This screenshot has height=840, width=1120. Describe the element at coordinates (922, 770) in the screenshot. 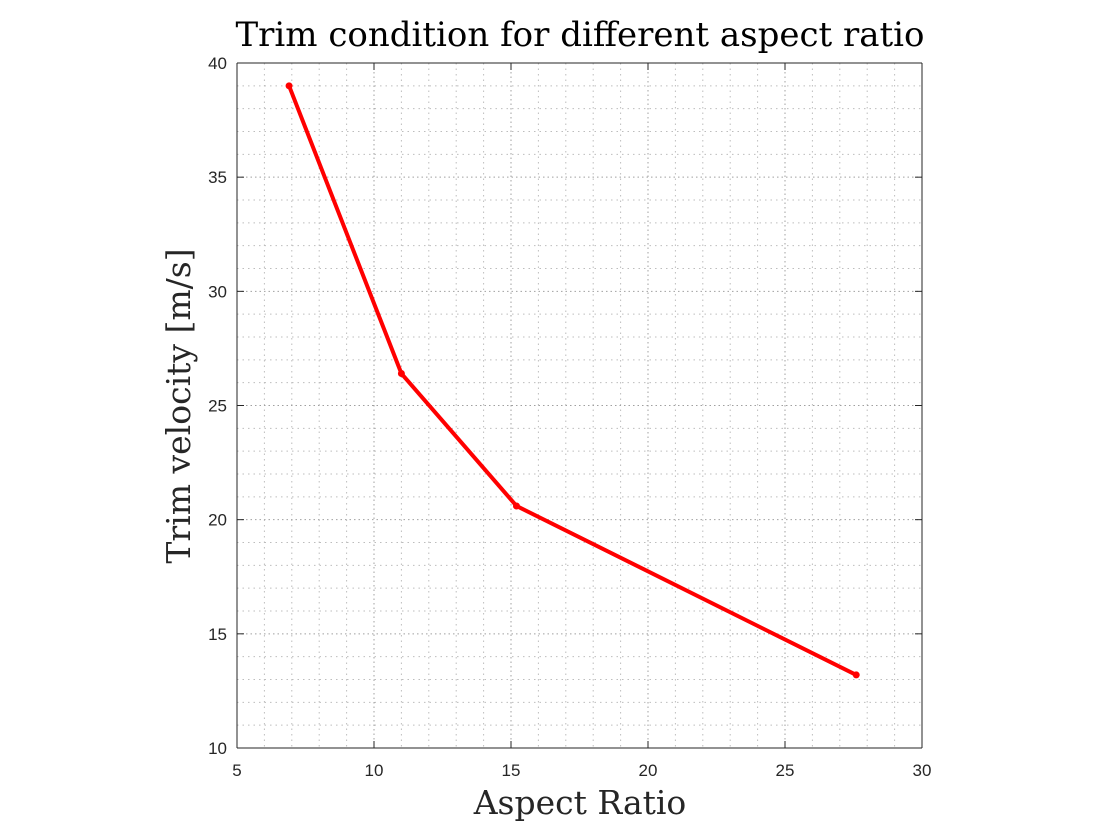

I see `x-tick-label: 30` at that location.